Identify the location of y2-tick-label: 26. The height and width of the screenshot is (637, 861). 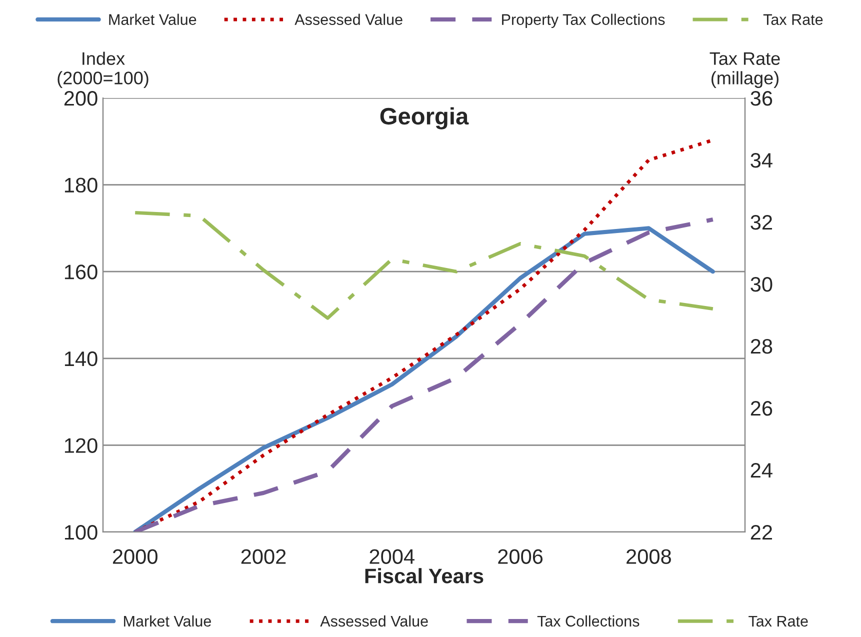
(761, 408).